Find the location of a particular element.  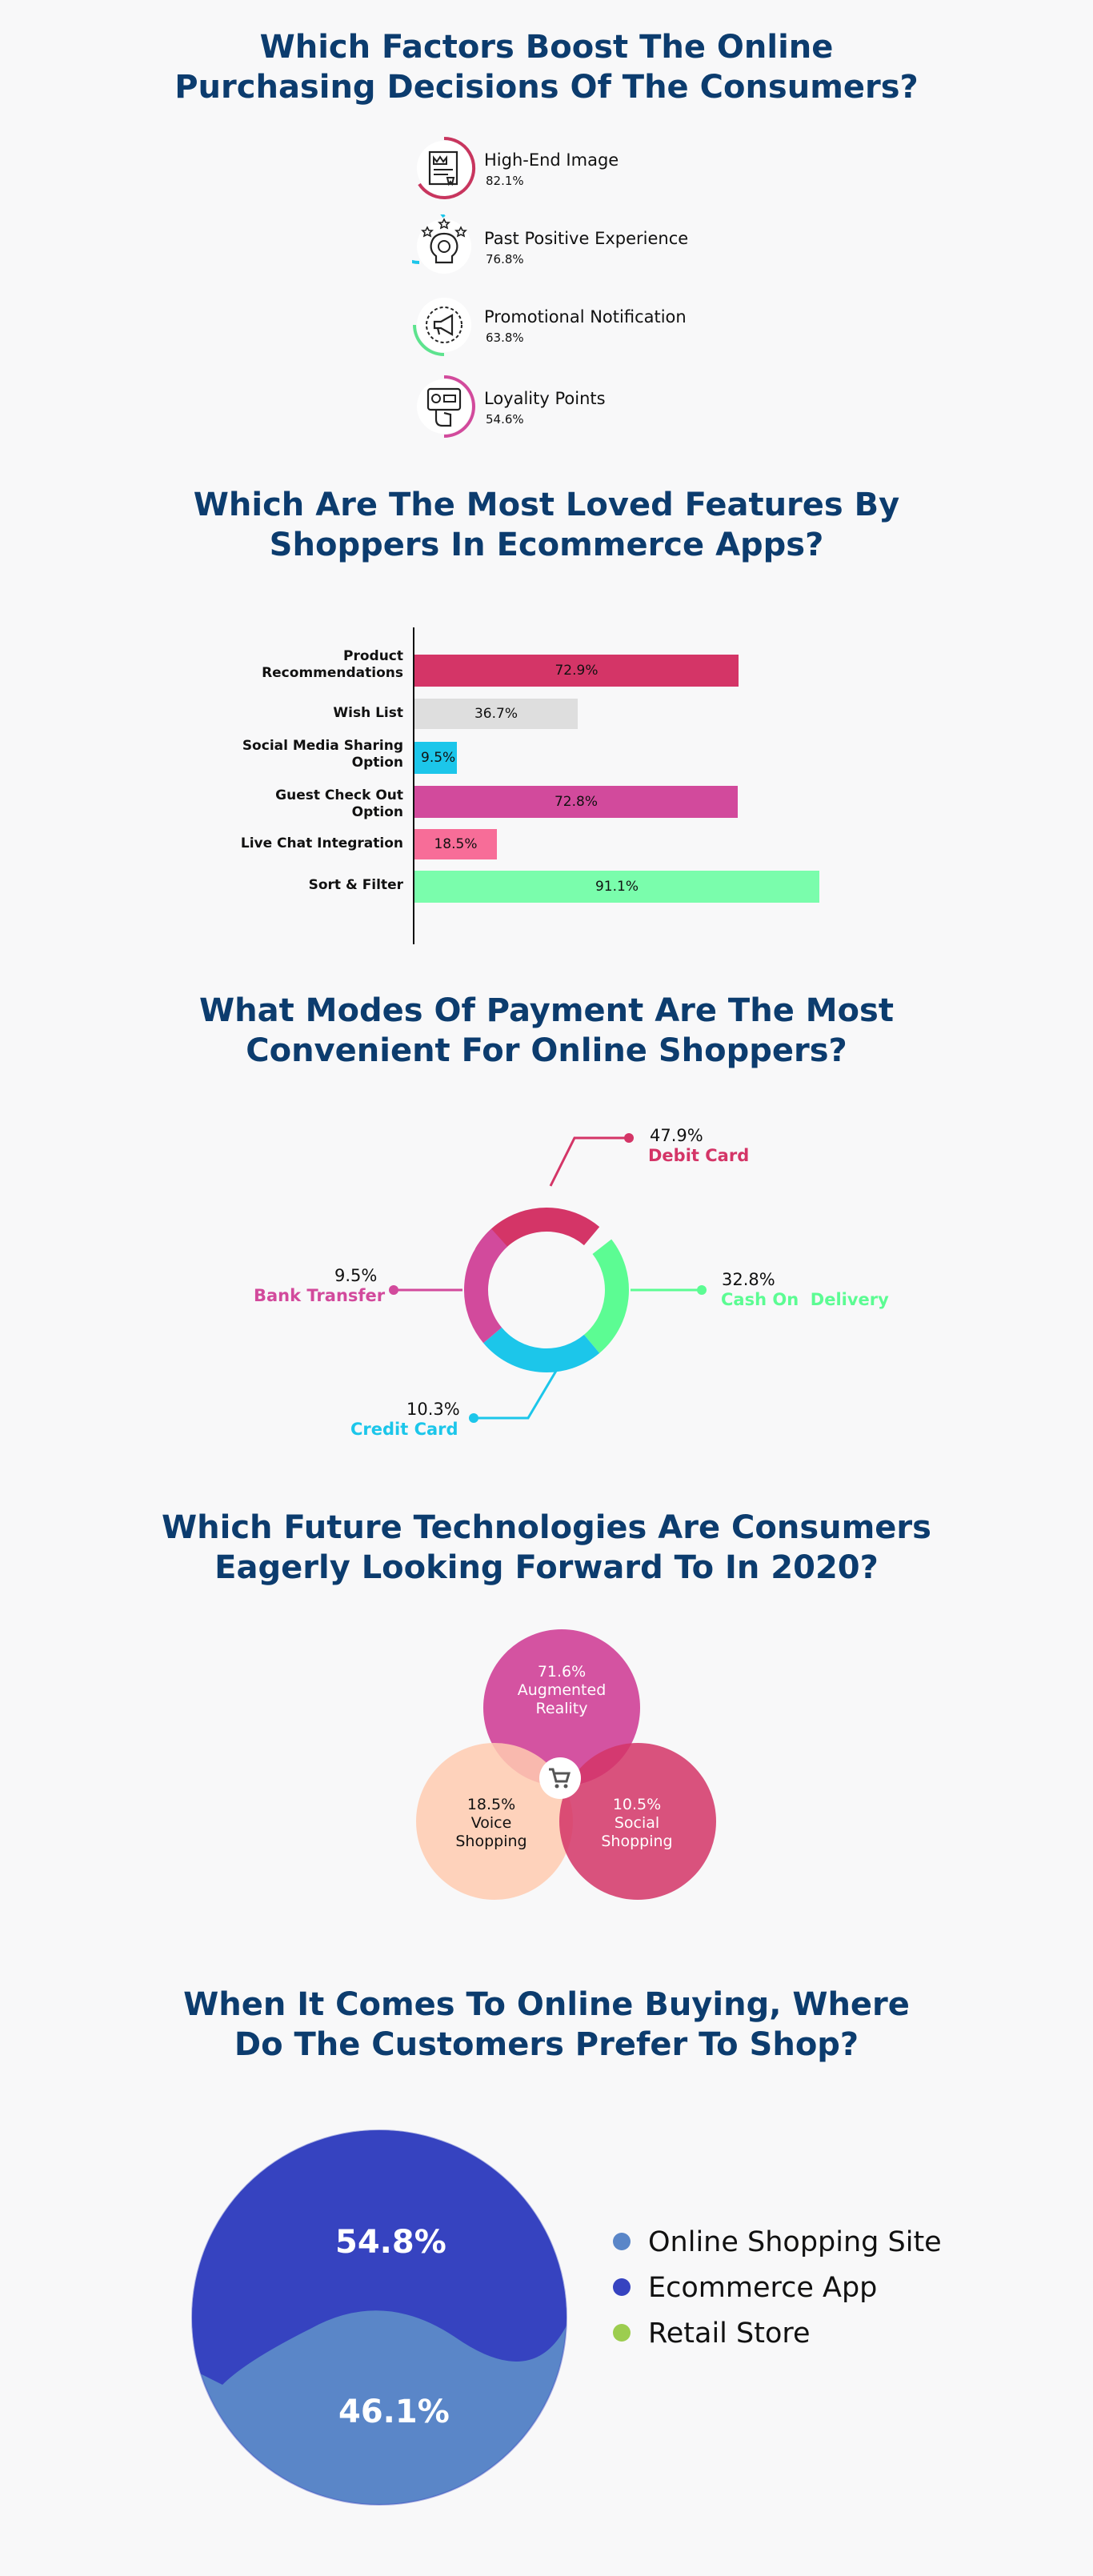

credit-card-label: Credit Card is located at coordinates (404, 1429).